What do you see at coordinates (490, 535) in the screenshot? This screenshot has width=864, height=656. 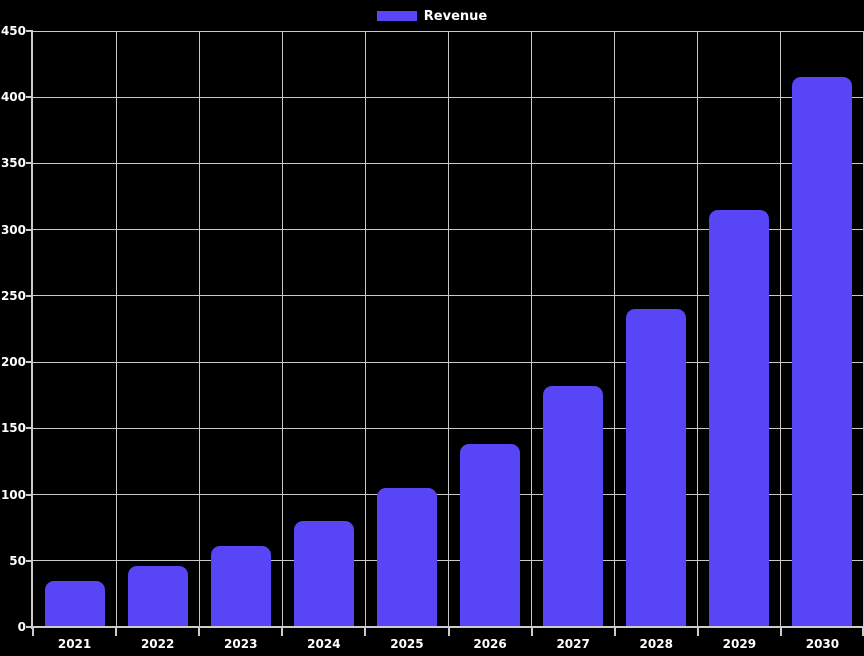 I see `bar-2026` at bounding box center [490, 535].